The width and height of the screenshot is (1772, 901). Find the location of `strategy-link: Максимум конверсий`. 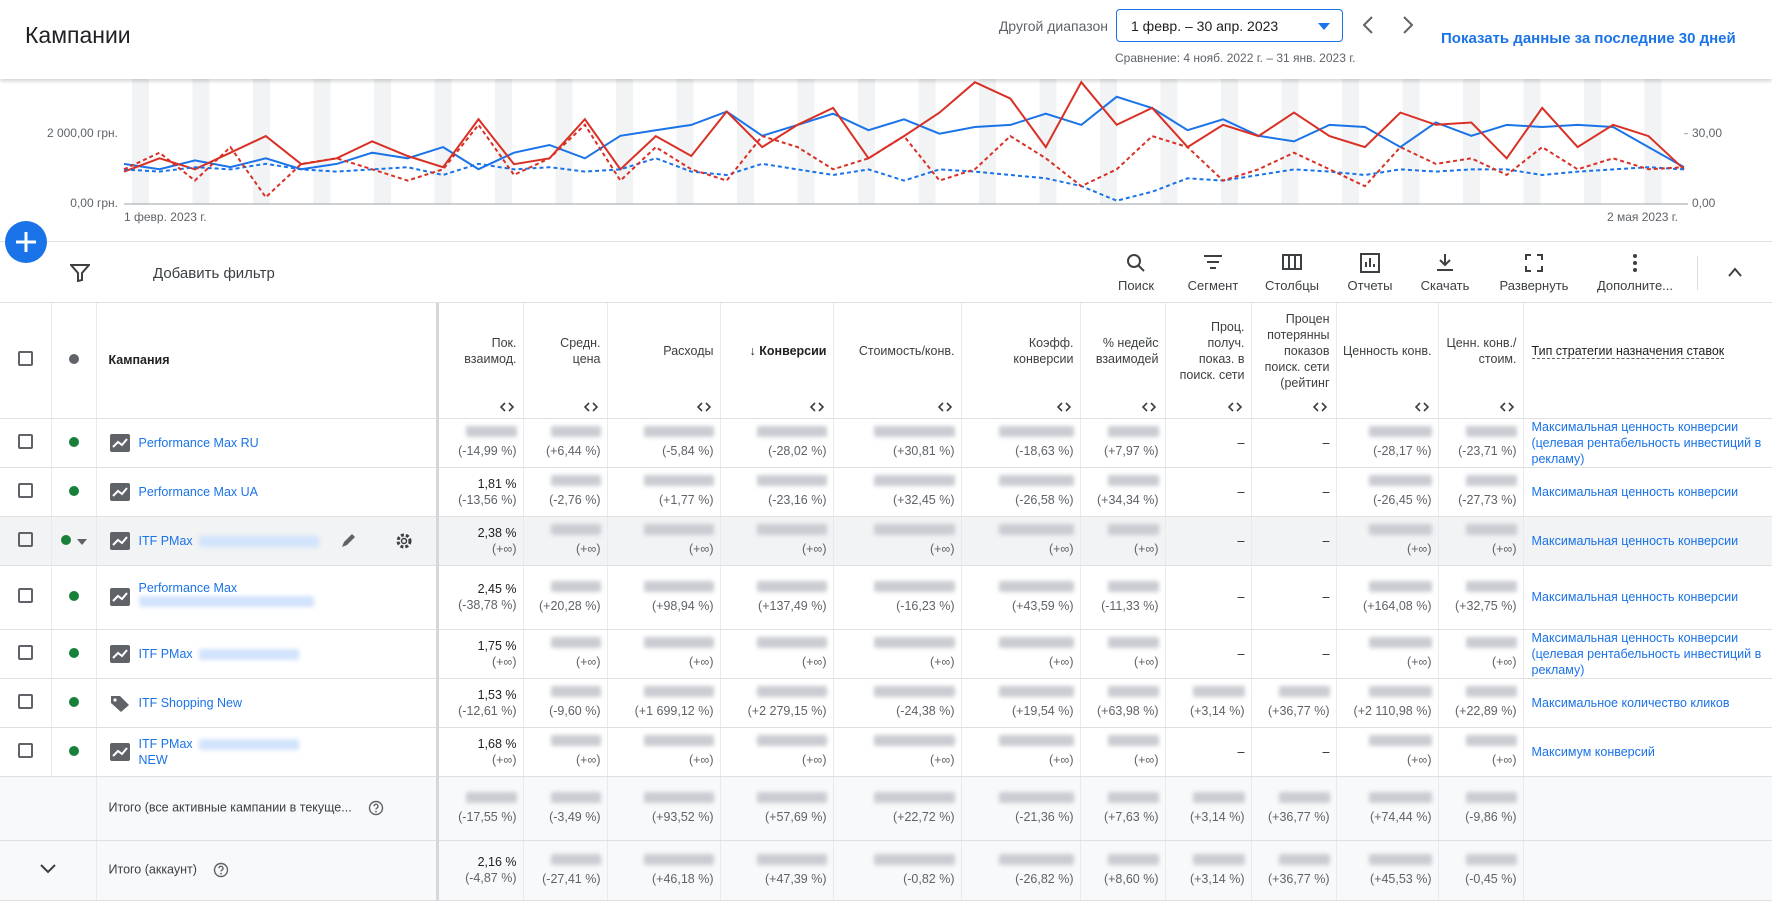

strategy-link: Максимум конверсий is located at coordinates (1593, 751).